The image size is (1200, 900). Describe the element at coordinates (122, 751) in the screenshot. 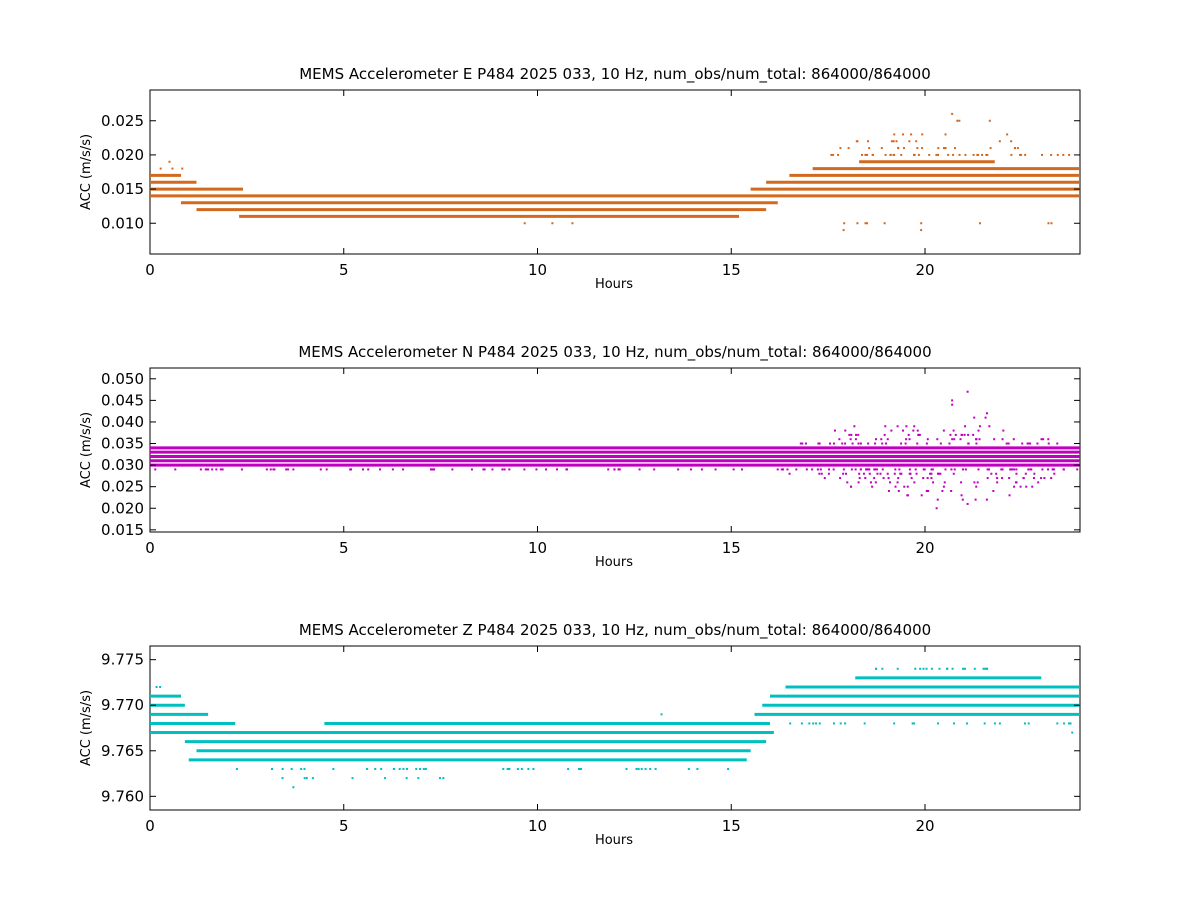

I see `y-tick-label: 9.765` at that location.